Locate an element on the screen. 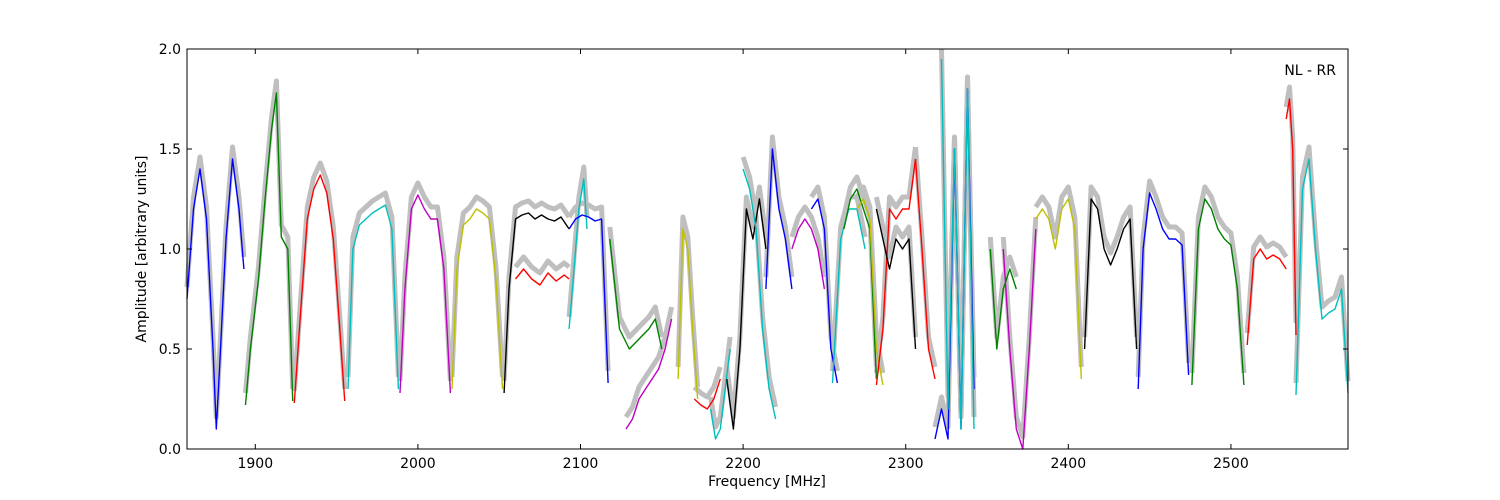 This screenshot has width=1500, height=500. y-tick-label: 0.0 is located at coordinates (170, 450).